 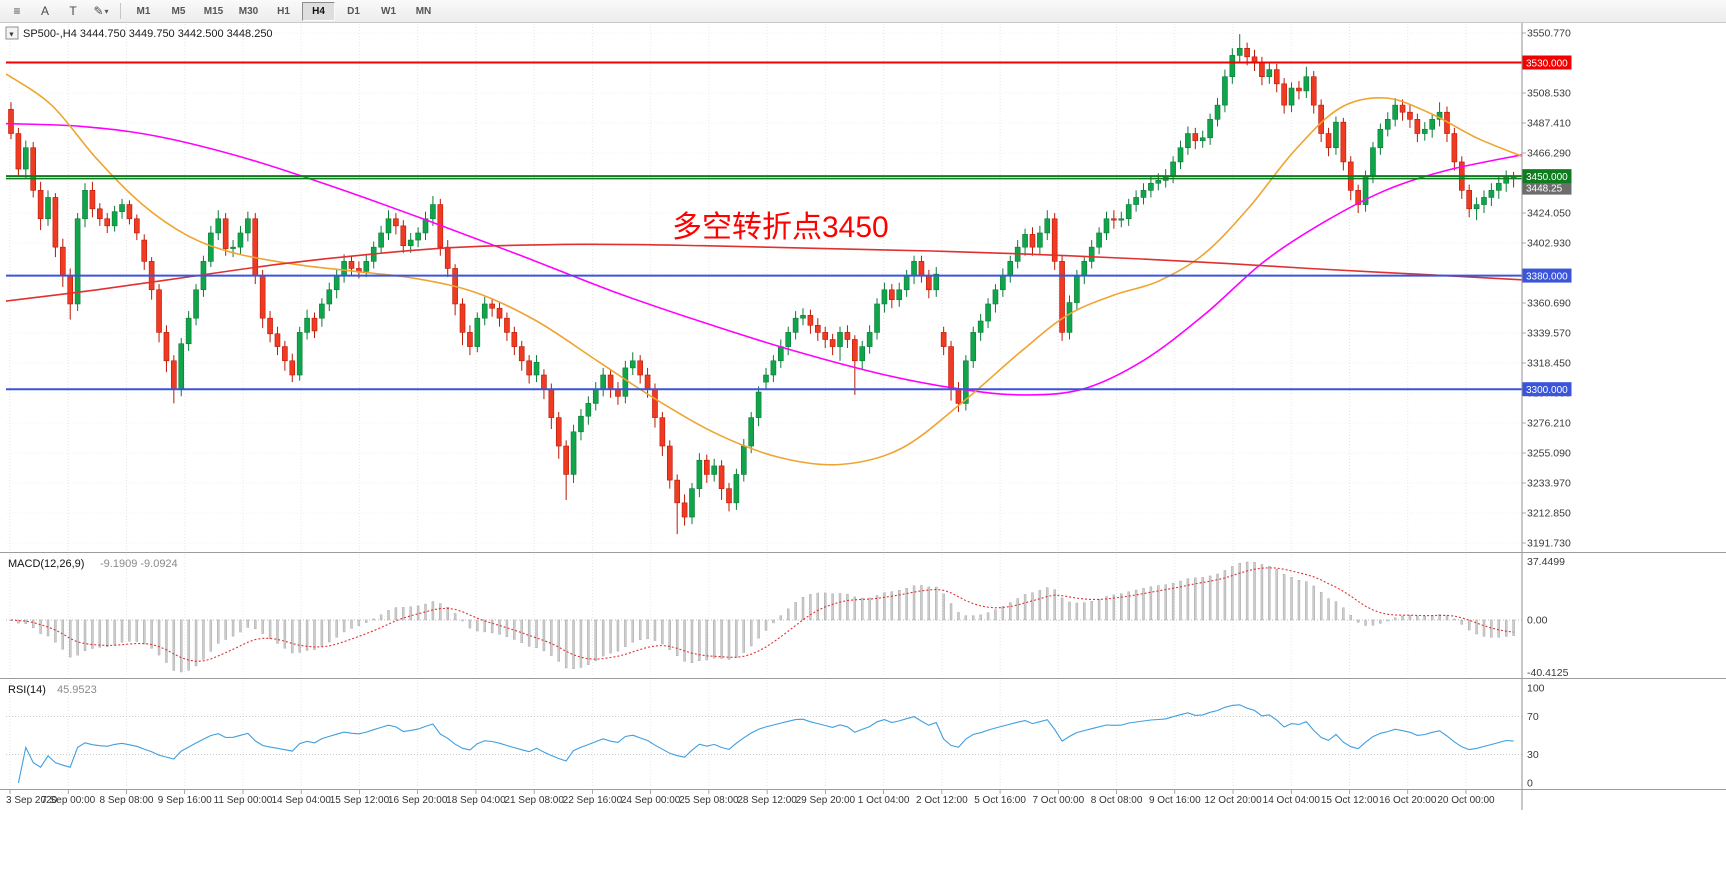 What do you see at coordinates (1117, 800) in the screenshot?
I see `time-label: 8 Oct 08:00` at bounding box center [1117, 800].